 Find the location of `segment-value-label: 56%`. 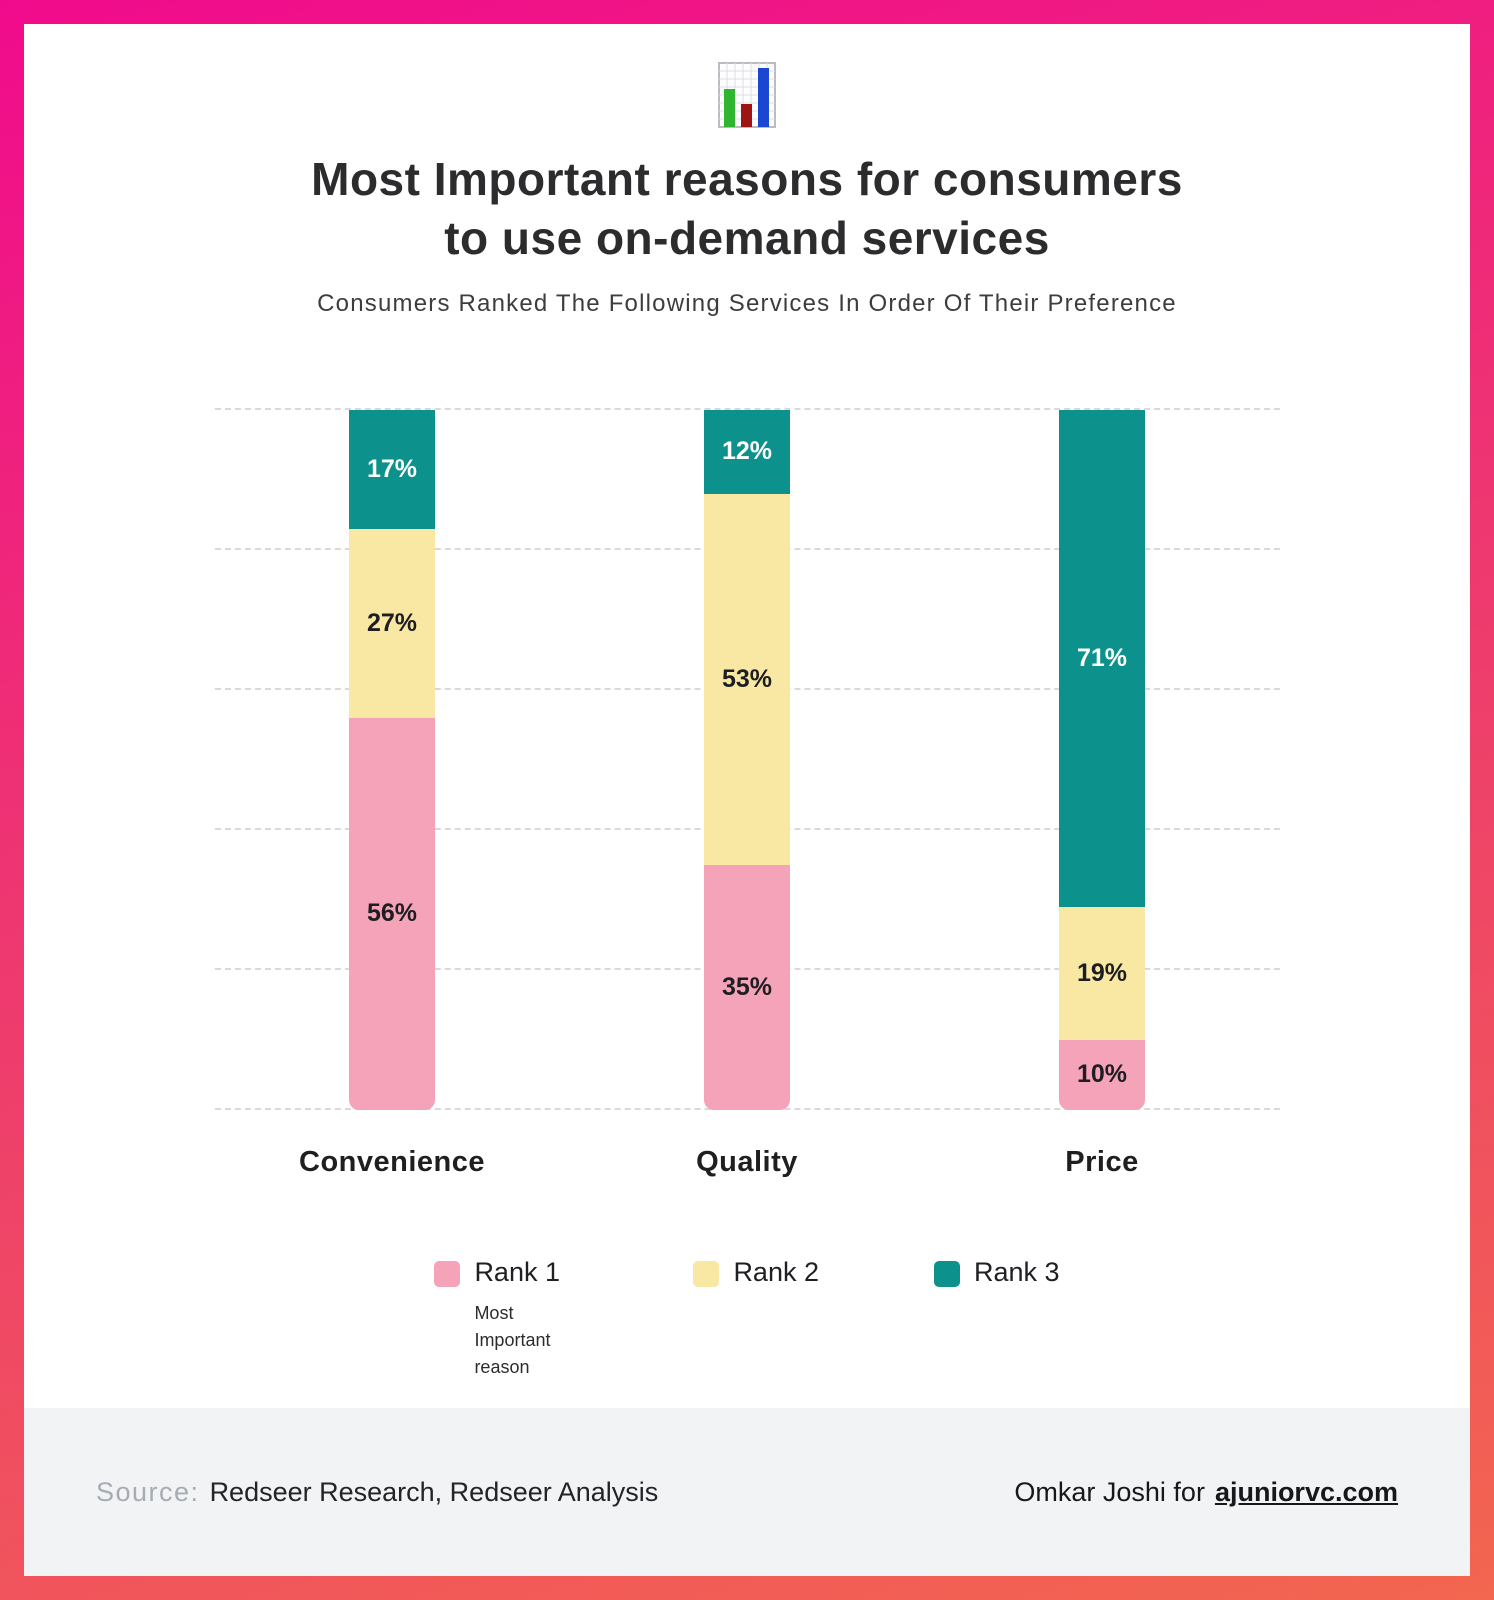

segment-value-label: 56% is located at coordinates (392, 913).